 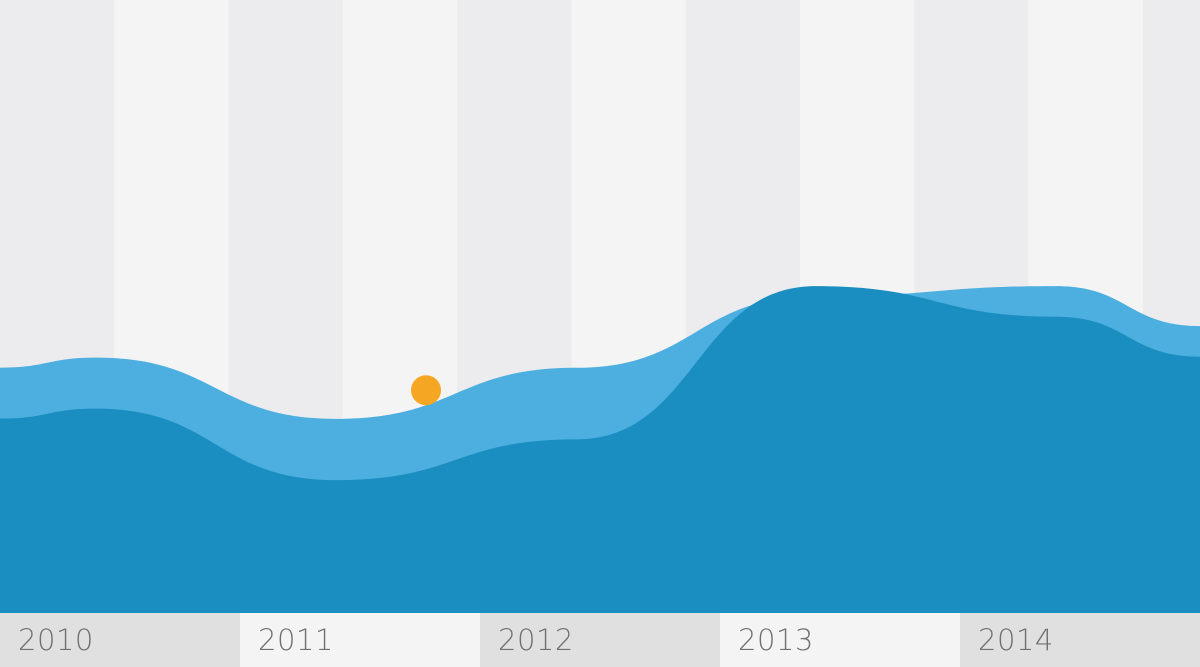 I want to click on x-axis-year-bar: 2010 2011 2012 2013 2014, so click(x=600, y=640).